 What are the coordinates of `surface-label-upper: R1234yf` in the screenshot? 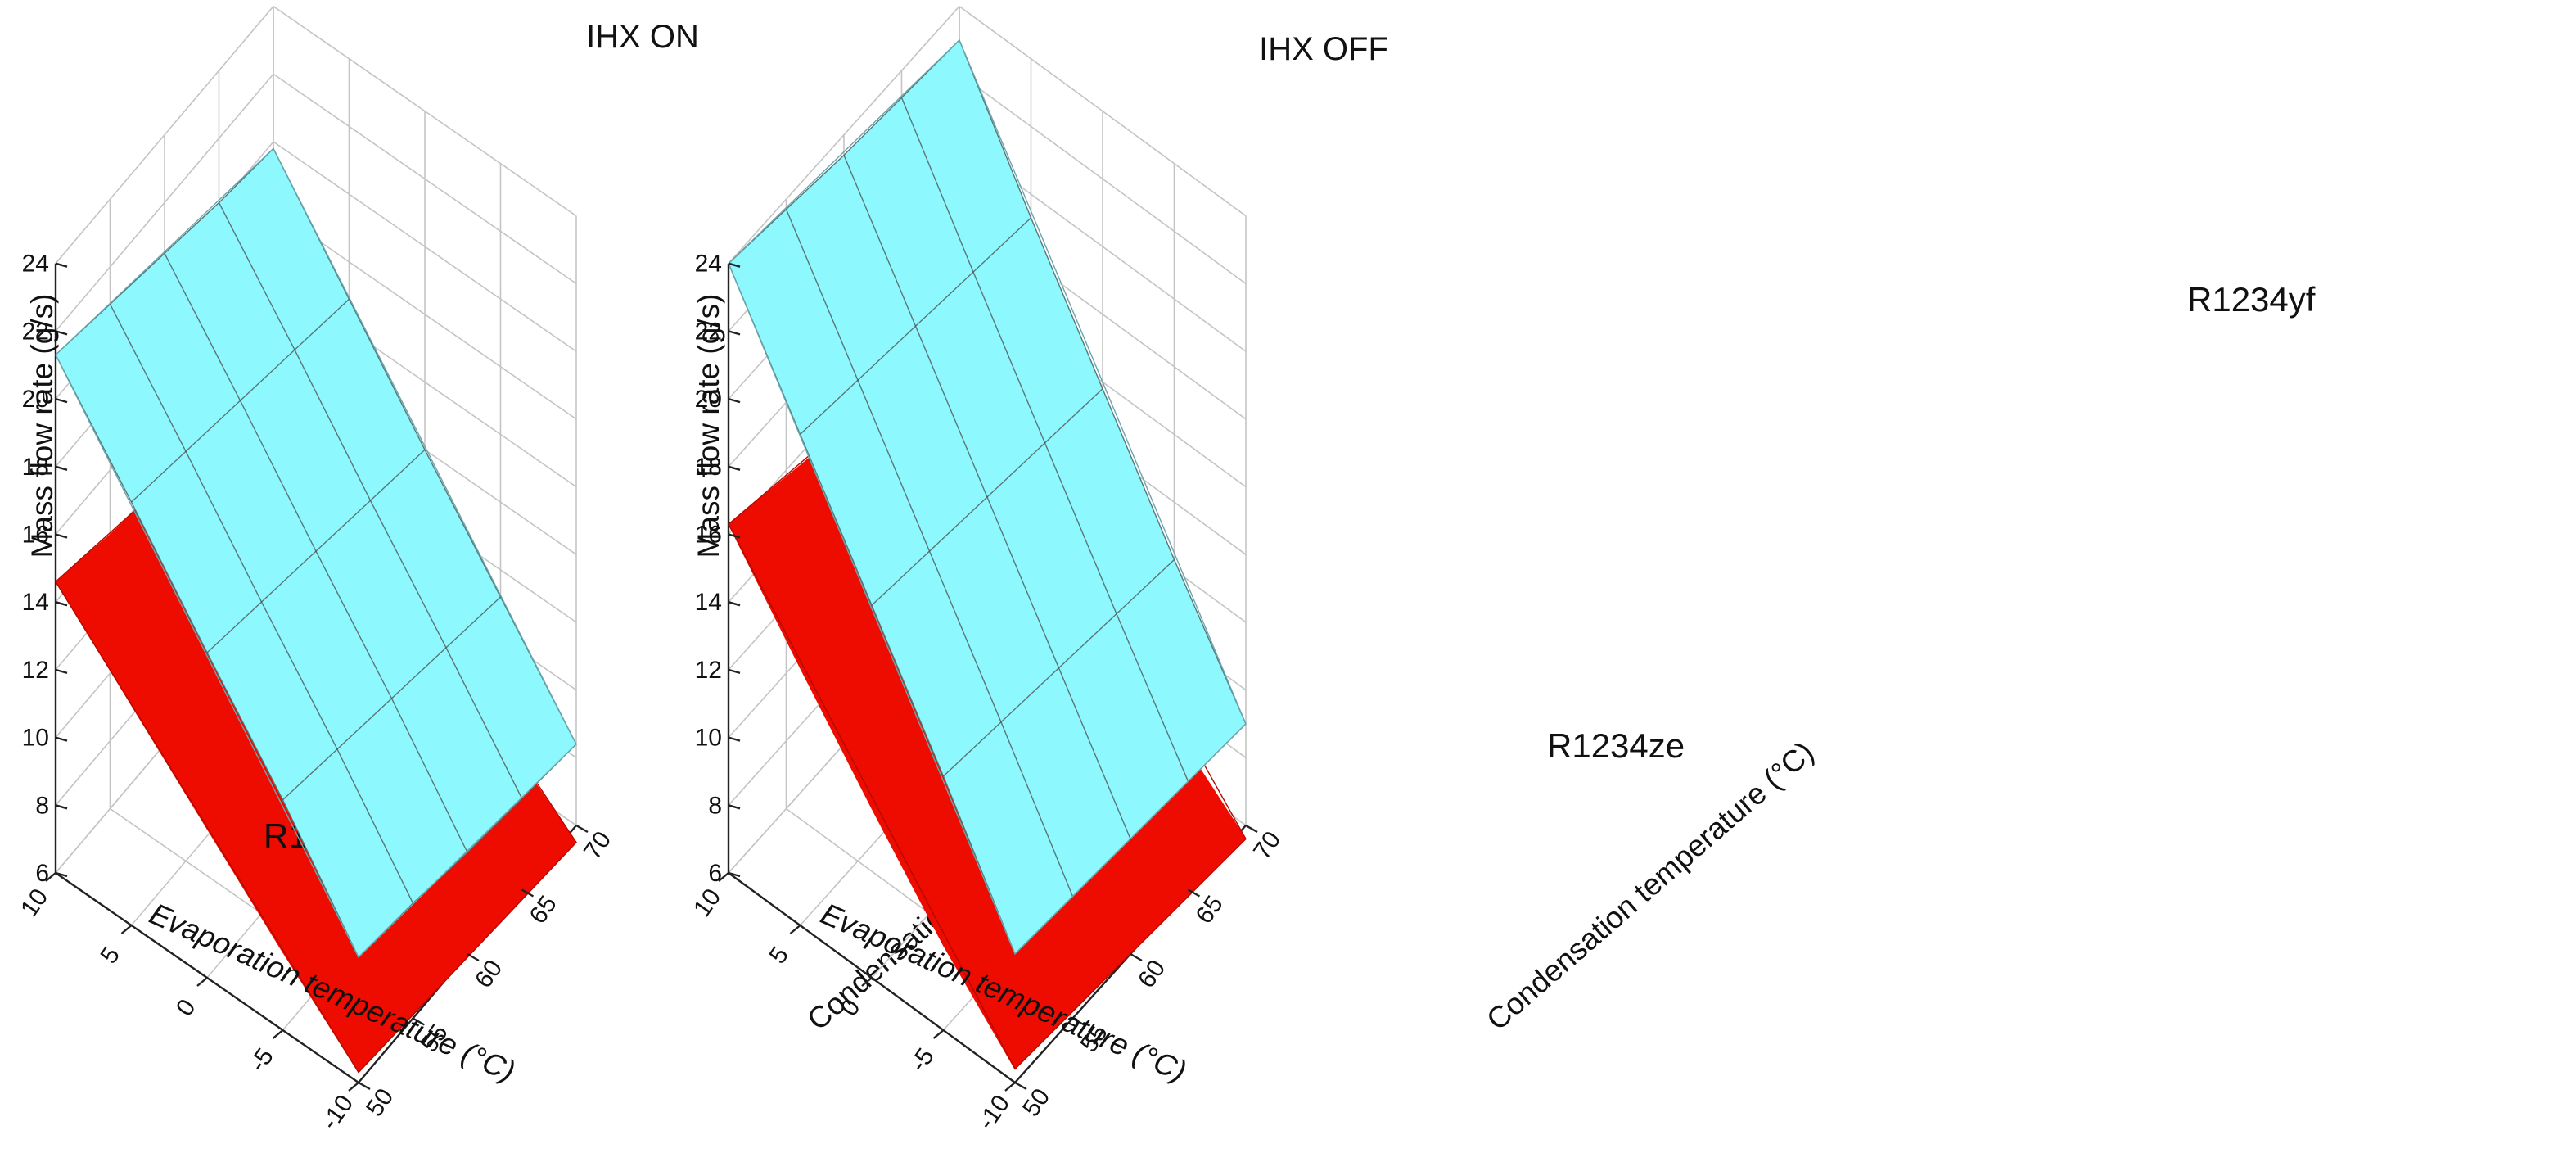 It's located at (2251, 299).